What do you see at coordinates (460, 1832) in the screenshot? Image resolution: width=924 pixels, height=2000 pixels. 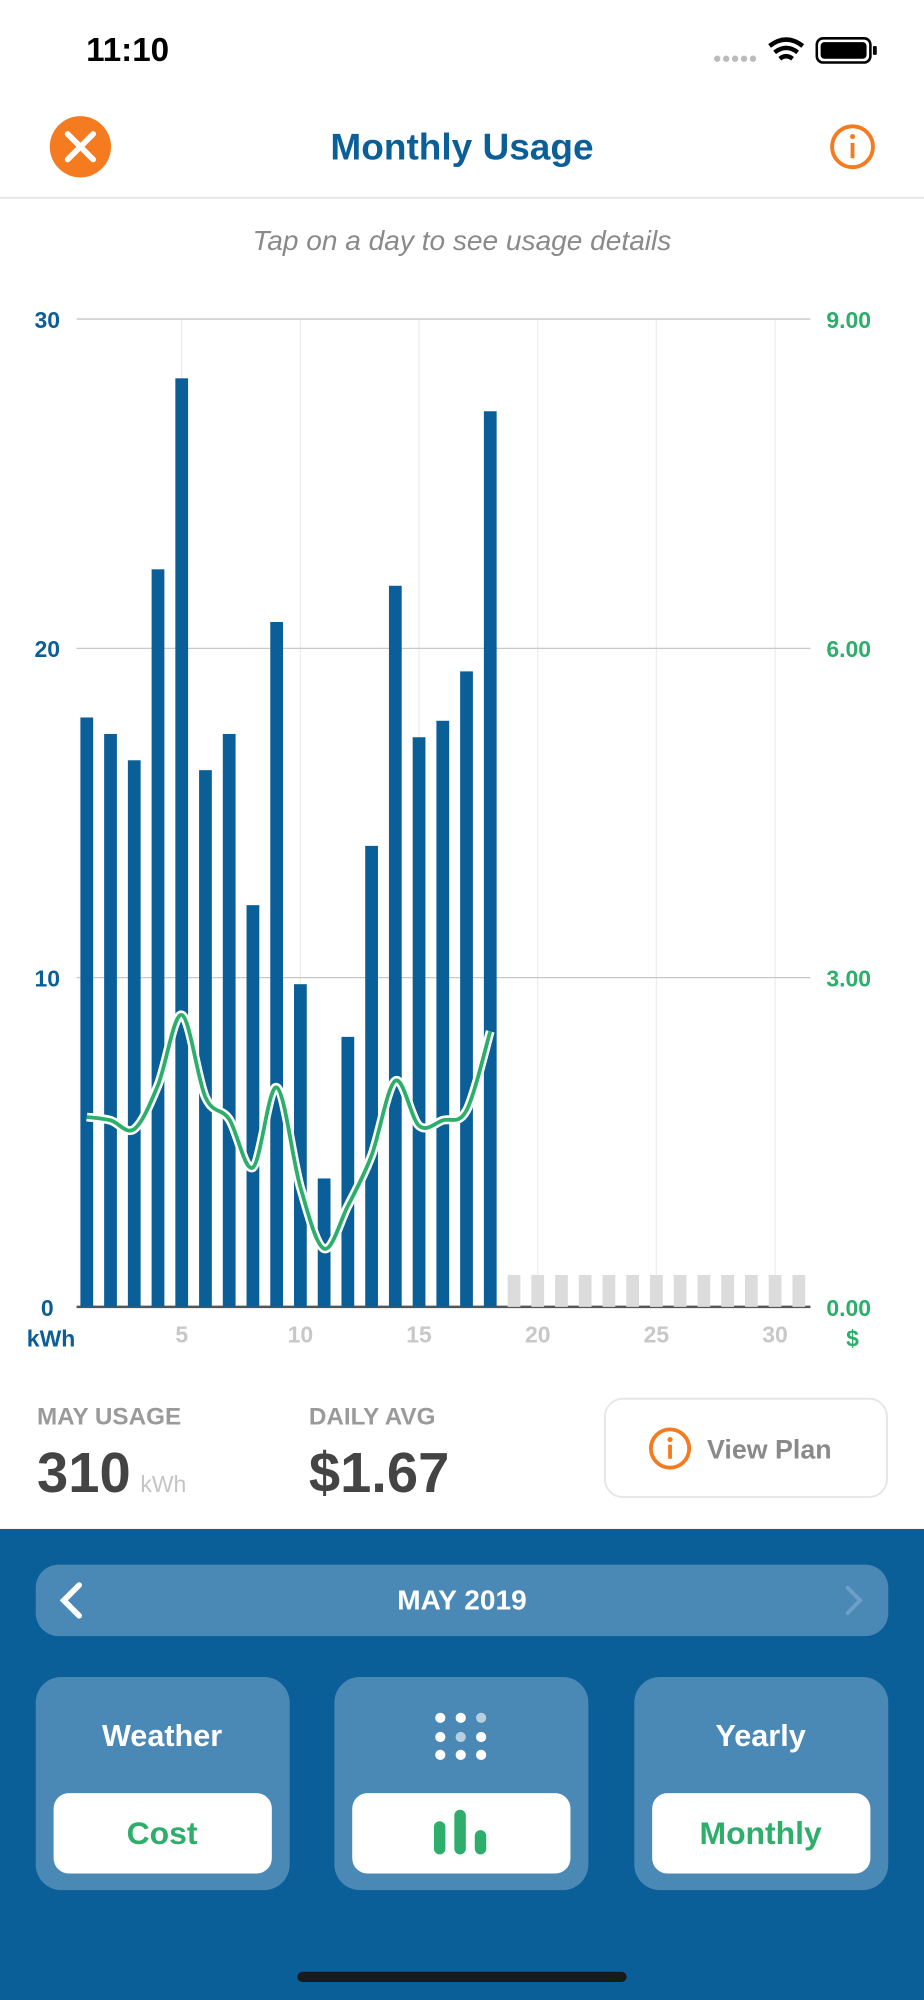 I see `chart-view-icon` at bounding box center [460, 1832].